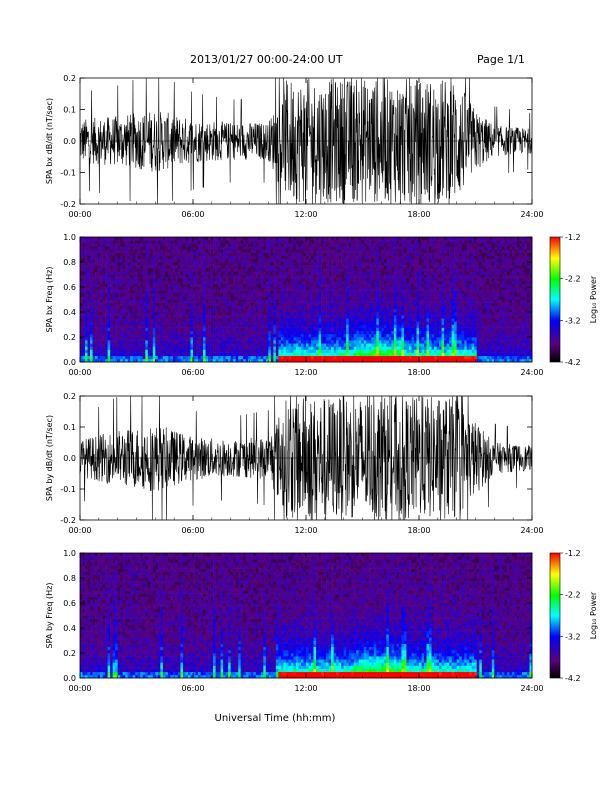 This screenshot has height=792, width=612. I want to click on y-tick-label: -0.2, so click(68, 204).